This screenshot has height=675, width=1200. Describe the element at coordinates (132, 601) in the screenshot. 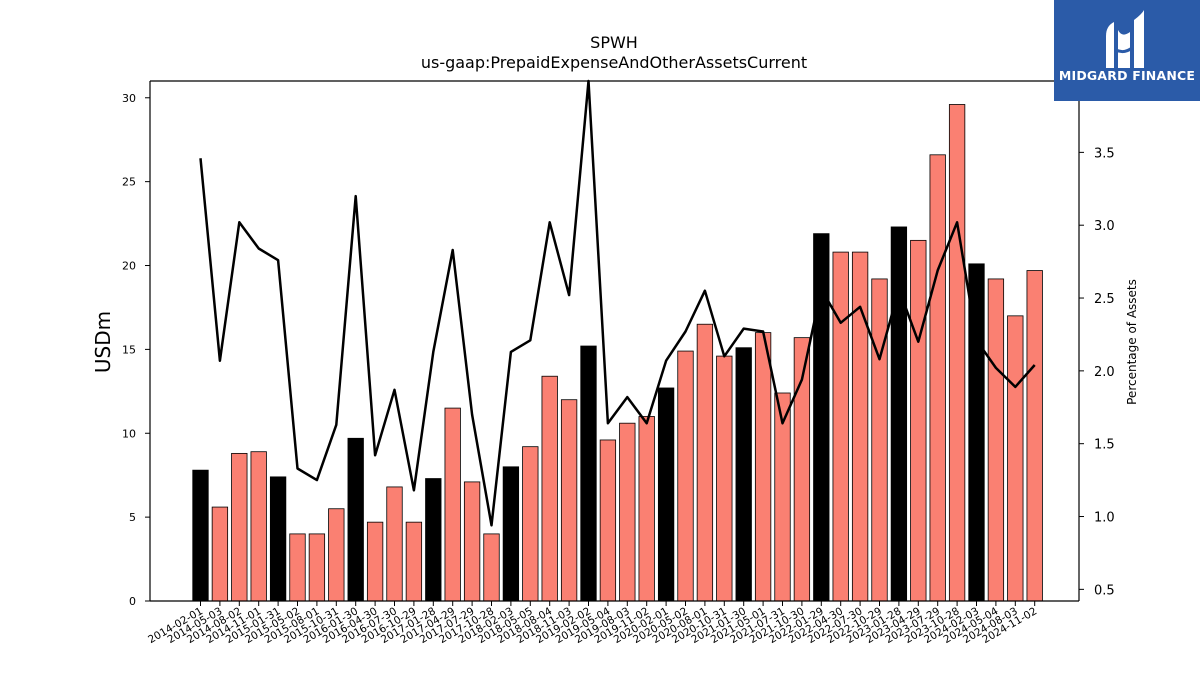

I see `y-tick-label: 0` at that location.